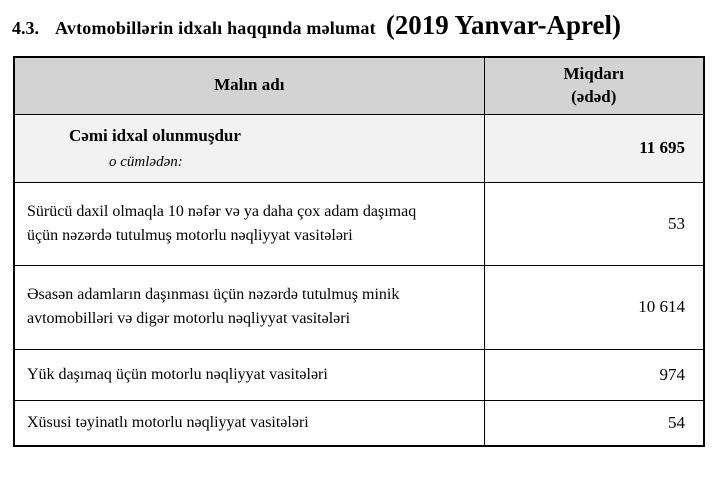  I want to click on total-sublabel: o cümlədən:, so click(146, 161).